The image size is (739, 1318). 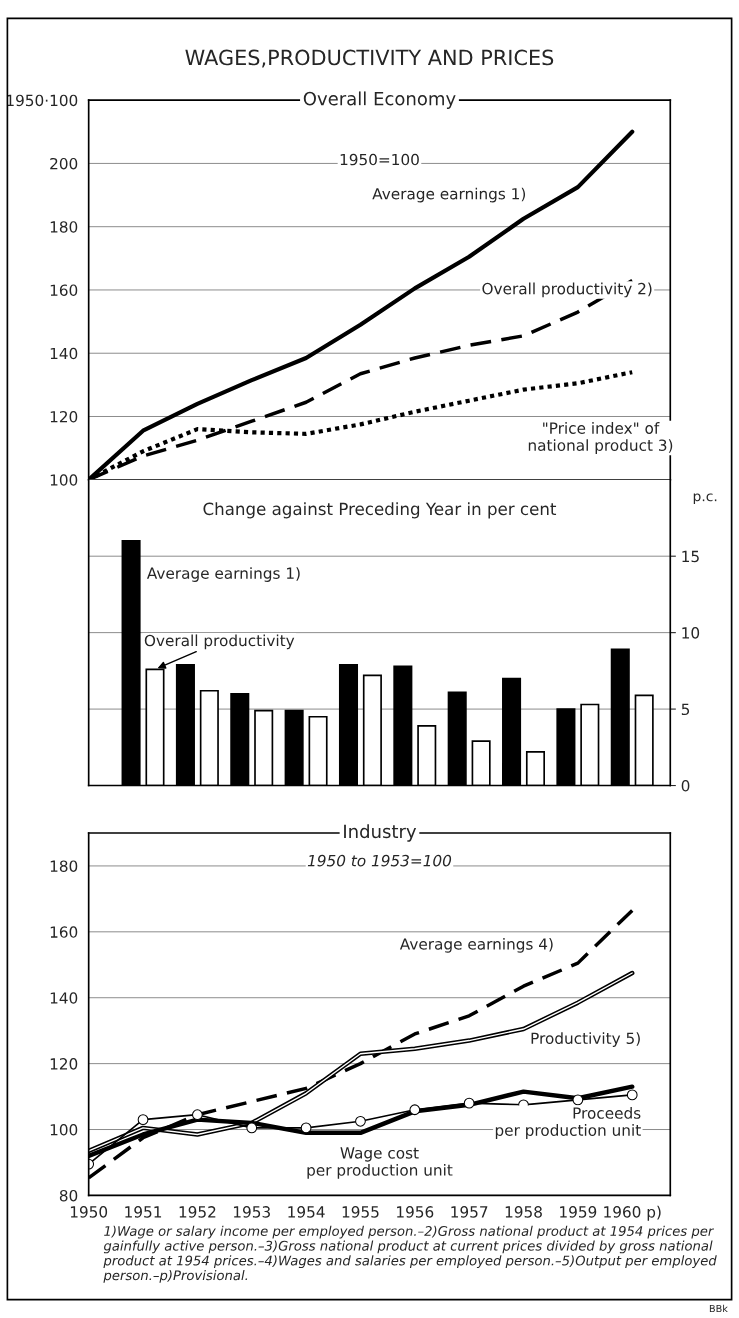 I want to click on series-label: Wage cost per production unit, so click(x=380, y=1163).